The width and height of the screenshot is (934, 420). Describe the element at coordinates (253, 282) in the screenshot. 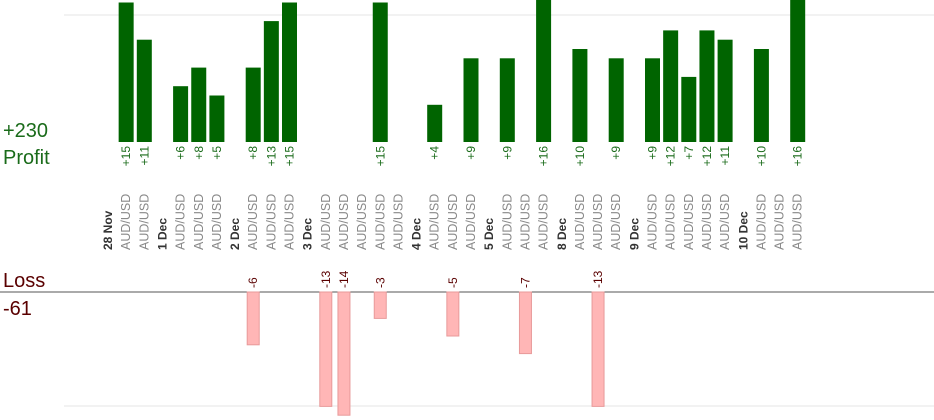

I see `loss-value-label: -6` at that location.